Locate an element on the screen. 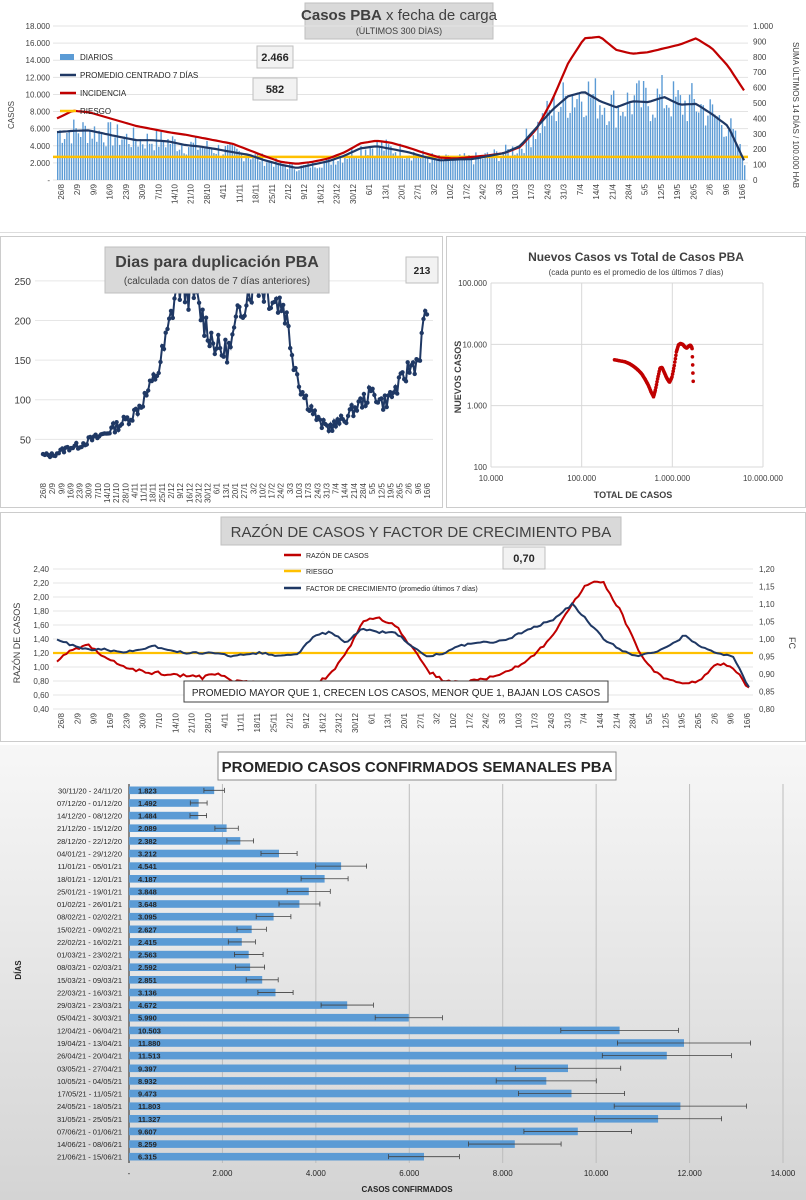 This screenshot has width=806, height=1200. x-tick-label: - is located at coordinates (129, 1173).